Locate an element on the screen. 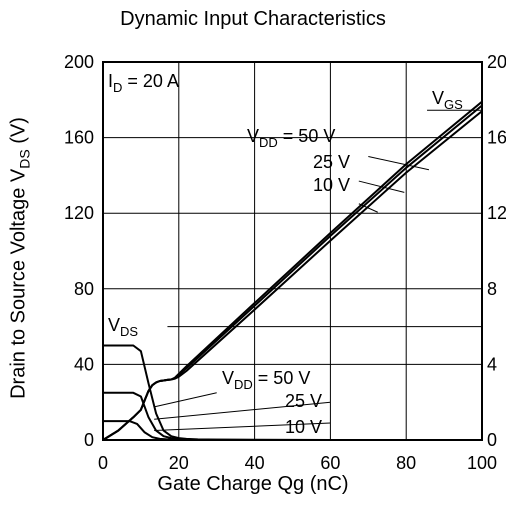 Image resolution: width=506 pixels, height=527 pixels. vgs-vdd-25-label: 25 V is located at coordinates (331, 162).